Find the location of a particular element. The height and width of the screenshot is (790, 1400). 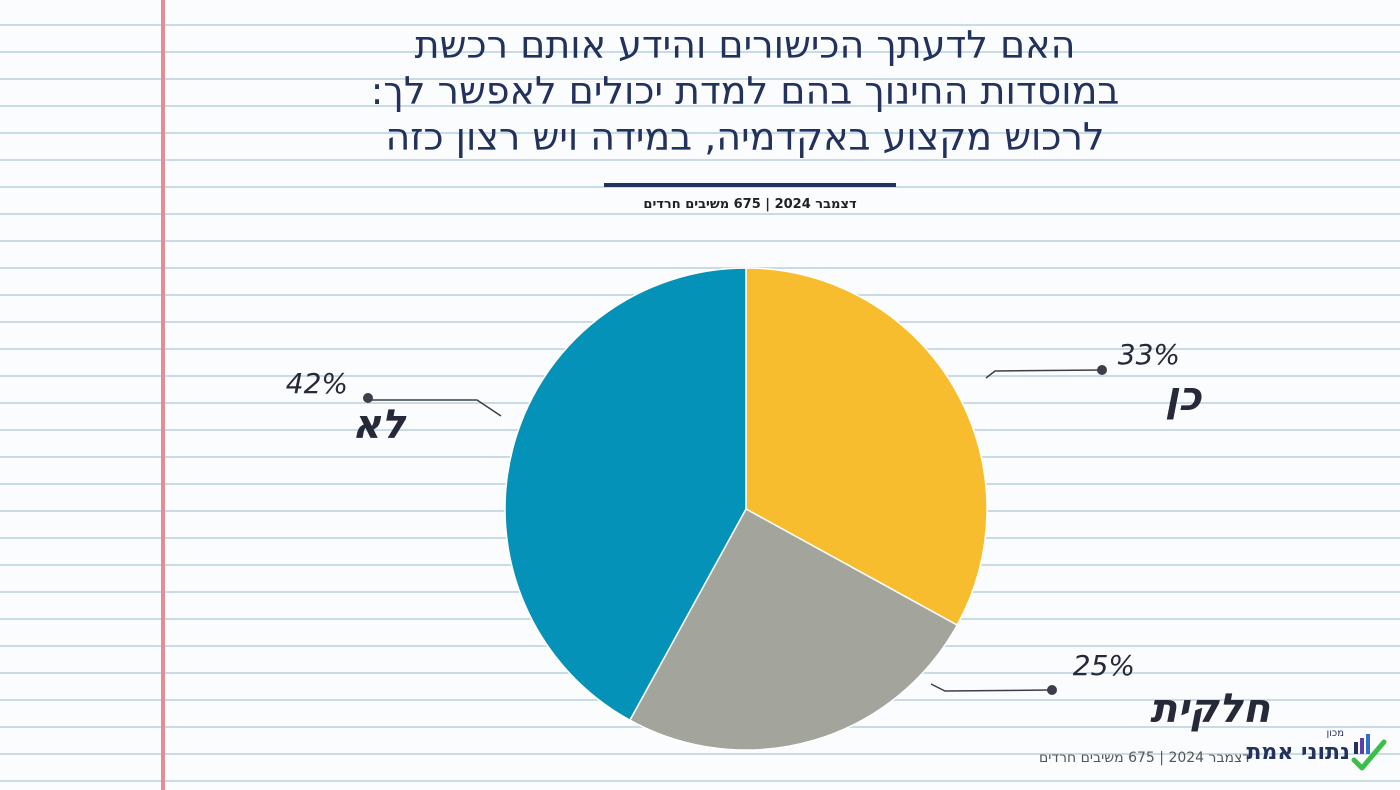

title-line-2: במוסדות החינוך בהם למדת יכולים לאפשר לך: is located at coordinates (745, 91).